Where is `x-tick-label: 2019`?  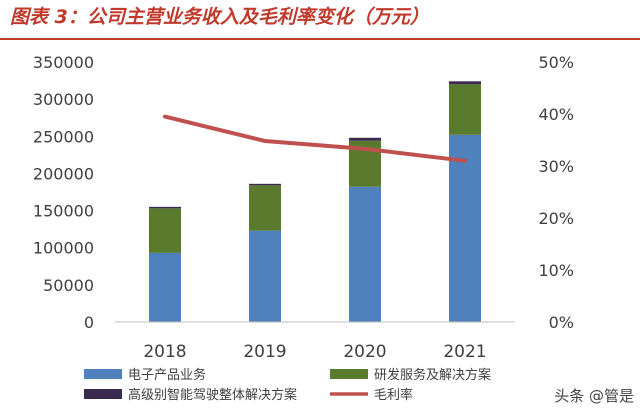
x-tick-label: 2019 is located at coordinates (264, 352).